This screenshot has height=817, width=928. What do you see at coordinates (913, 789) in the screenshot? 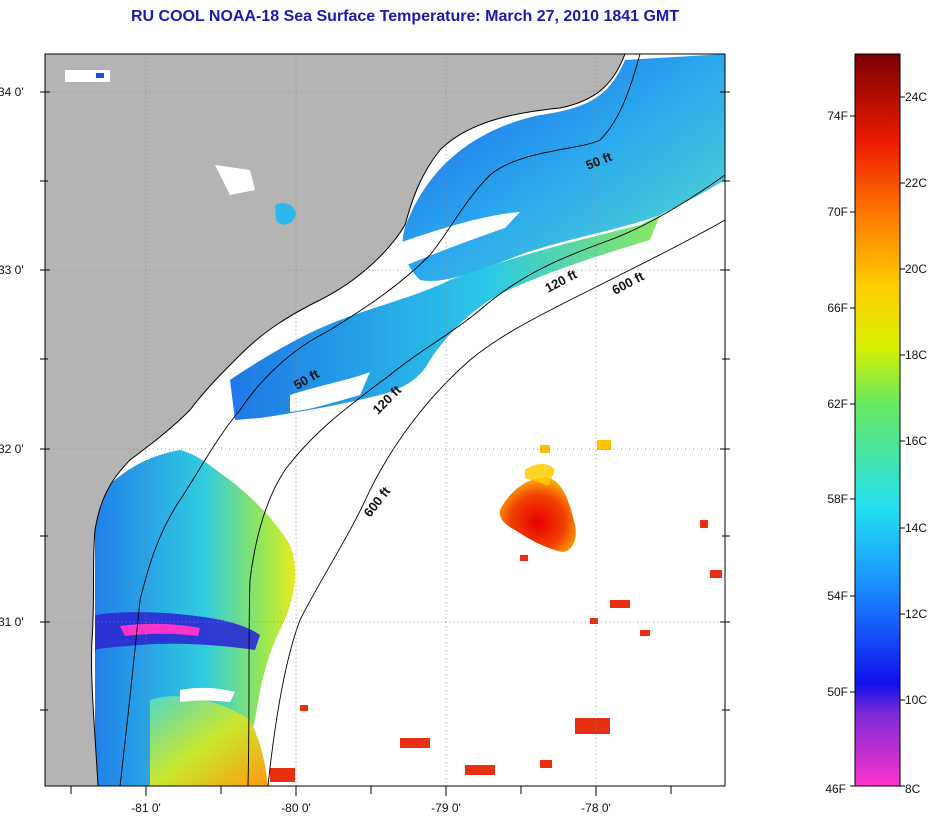
I see `colorbar-label-8c: 8C` at bounding box center [913, 789].